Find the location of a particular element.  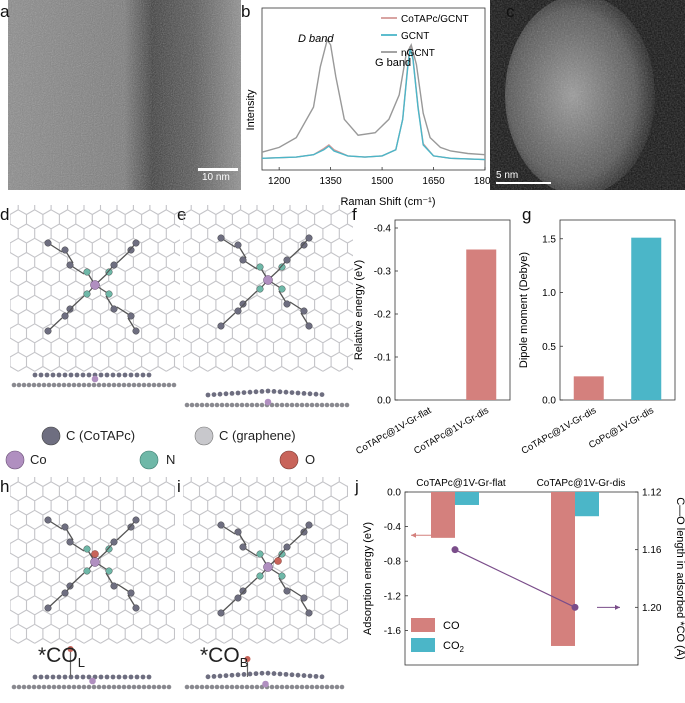

graphene-bonds is located at coordinates (95, 288).